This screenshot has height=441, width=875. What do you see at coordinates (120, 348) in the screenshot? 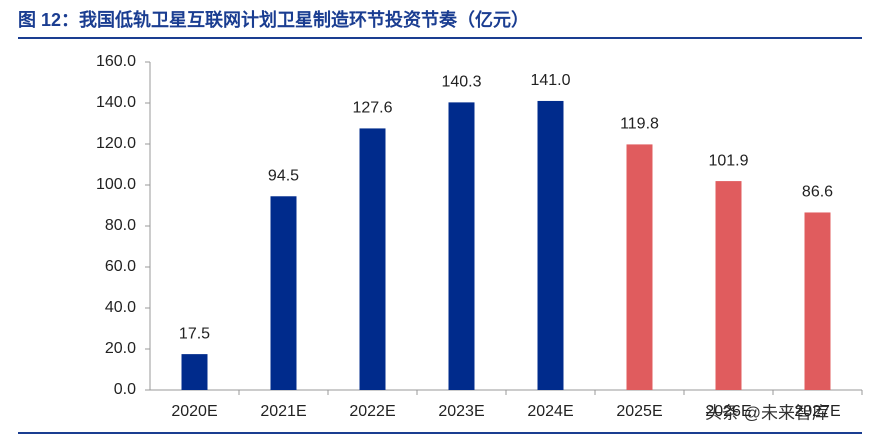
I see `y-tick-label: 20.0` at bounding box center [120, 348].